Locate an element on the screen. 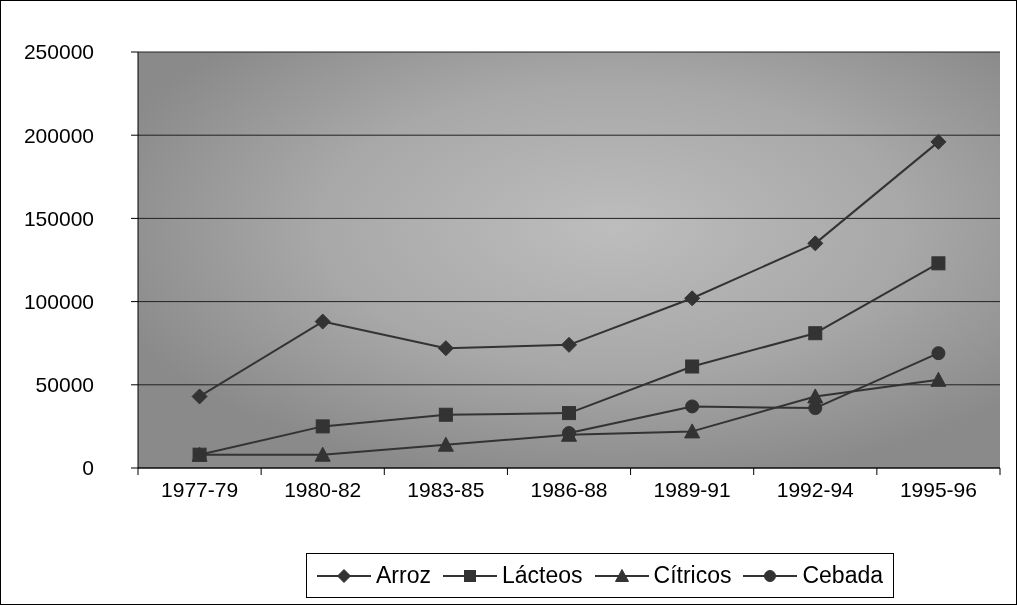  x-tick-label: 1977-79 is located at coordinates (200, 489).